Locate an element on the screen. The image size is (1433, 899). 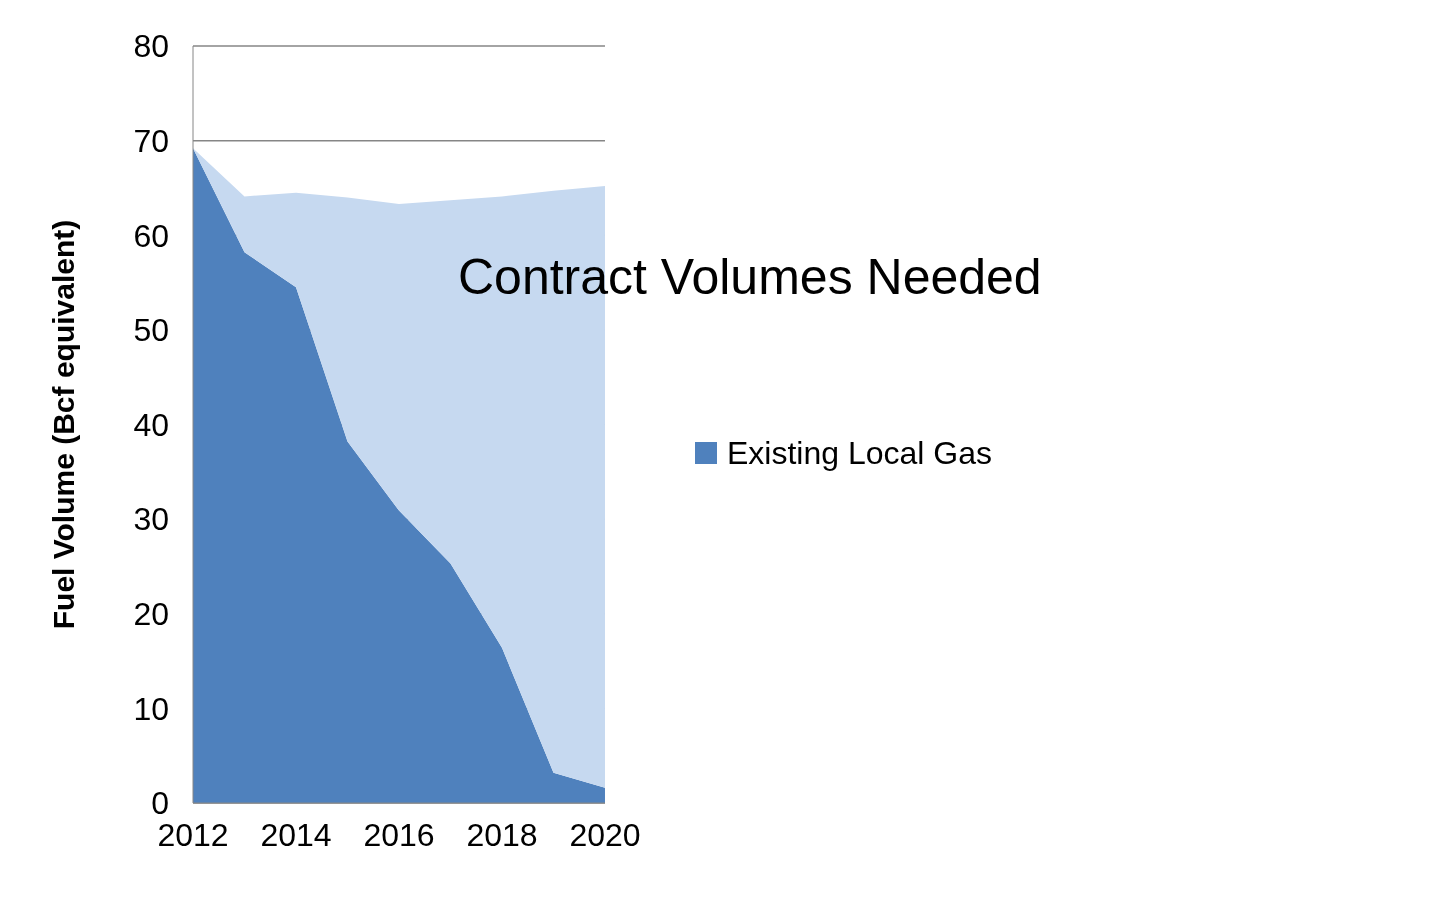
x-tick-label: 2016 is located at coordinates (399, 834).